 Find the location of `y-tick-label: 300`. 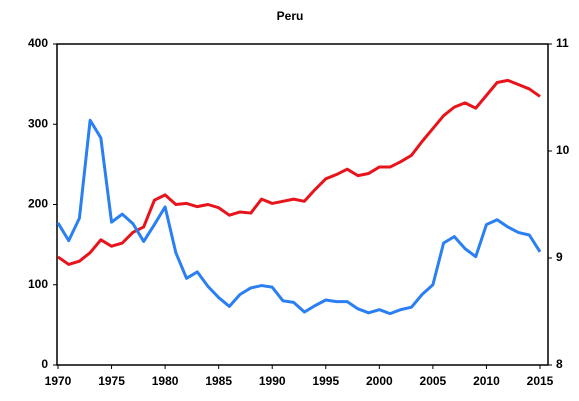

y-tick-label: 300 is located at coordinates (38, 123).